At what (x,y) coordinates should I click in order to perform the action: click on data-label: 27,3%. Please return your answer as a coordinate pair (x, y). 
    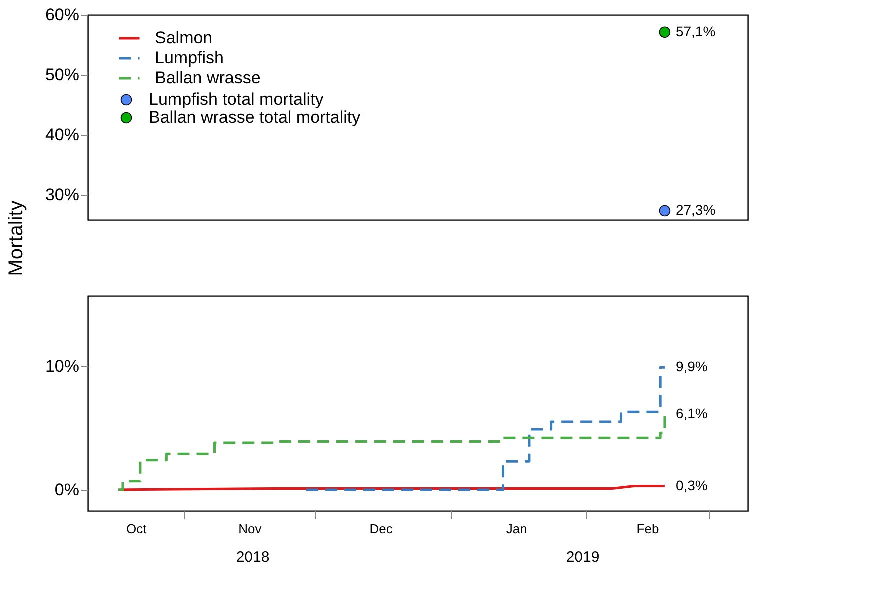
    Looking at the image, I should click on (696, 210).